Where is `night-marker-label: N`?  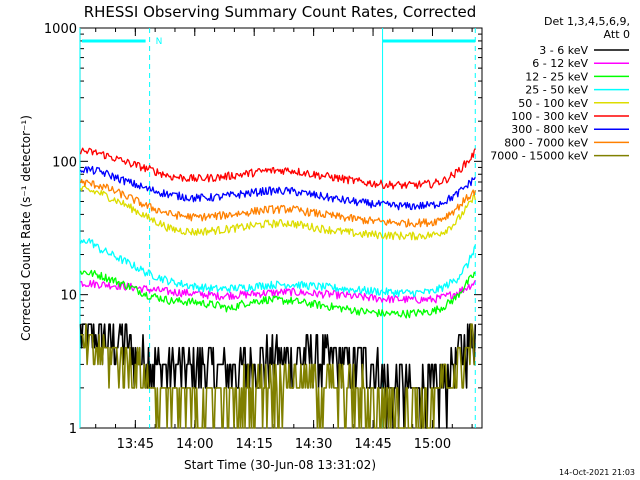 night-marker-label: N is located at coordinates (159, 42).